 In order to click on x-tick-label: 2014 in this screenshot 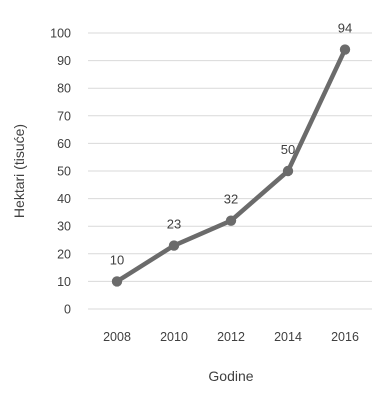, I will do `click(288, 337)`.